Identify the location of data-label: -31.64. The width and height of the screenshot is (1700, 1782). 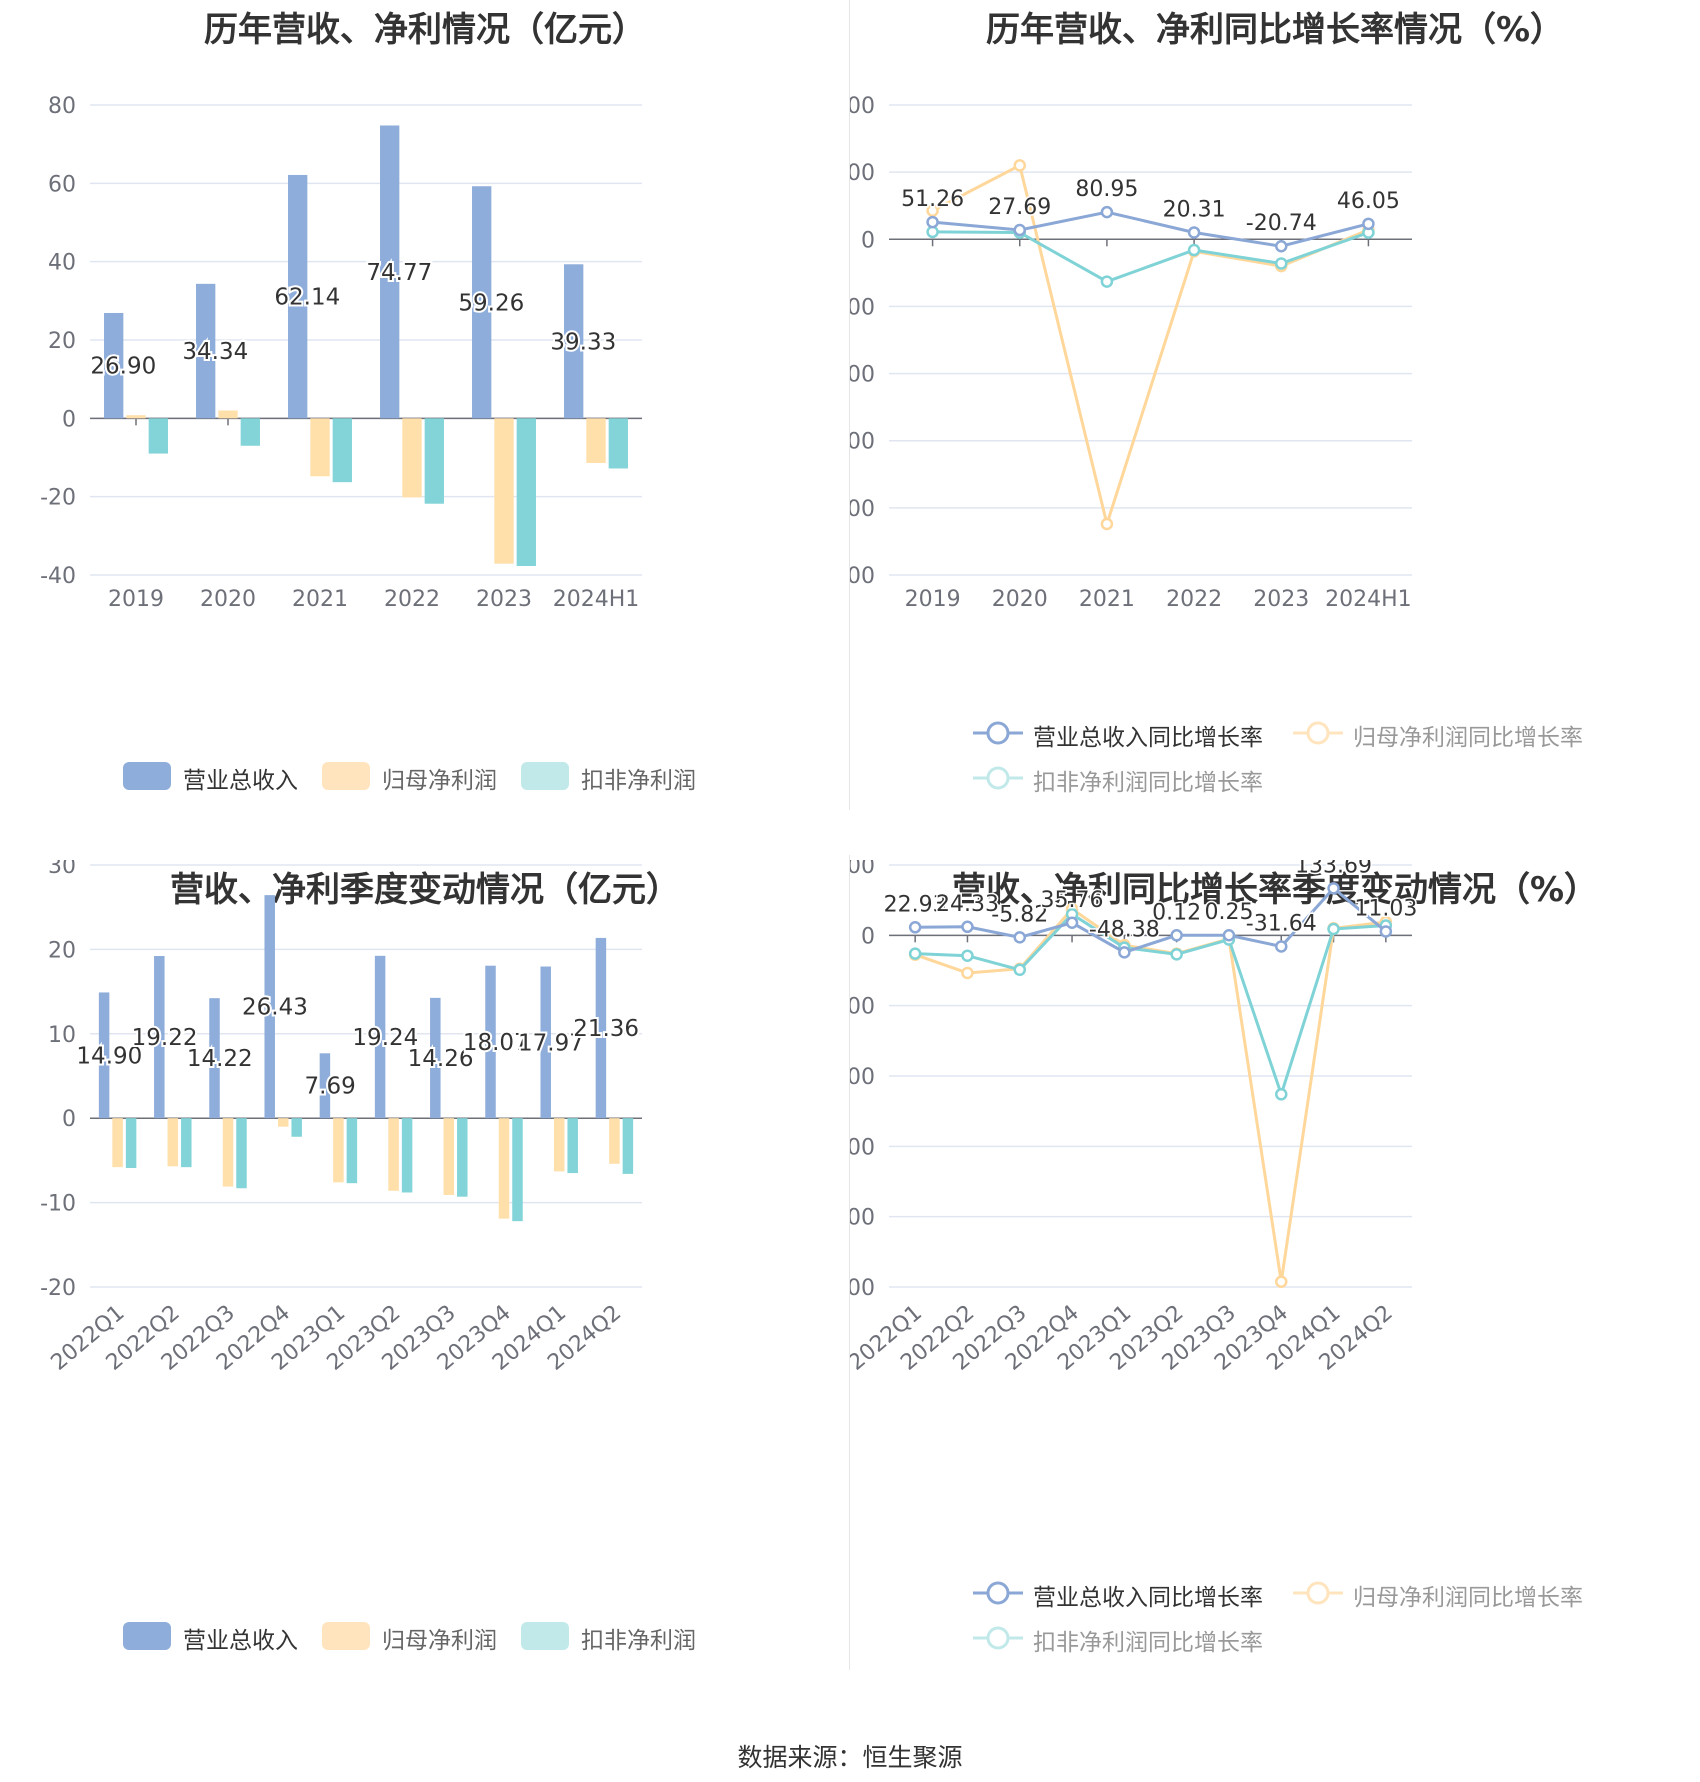
(1281, 923).